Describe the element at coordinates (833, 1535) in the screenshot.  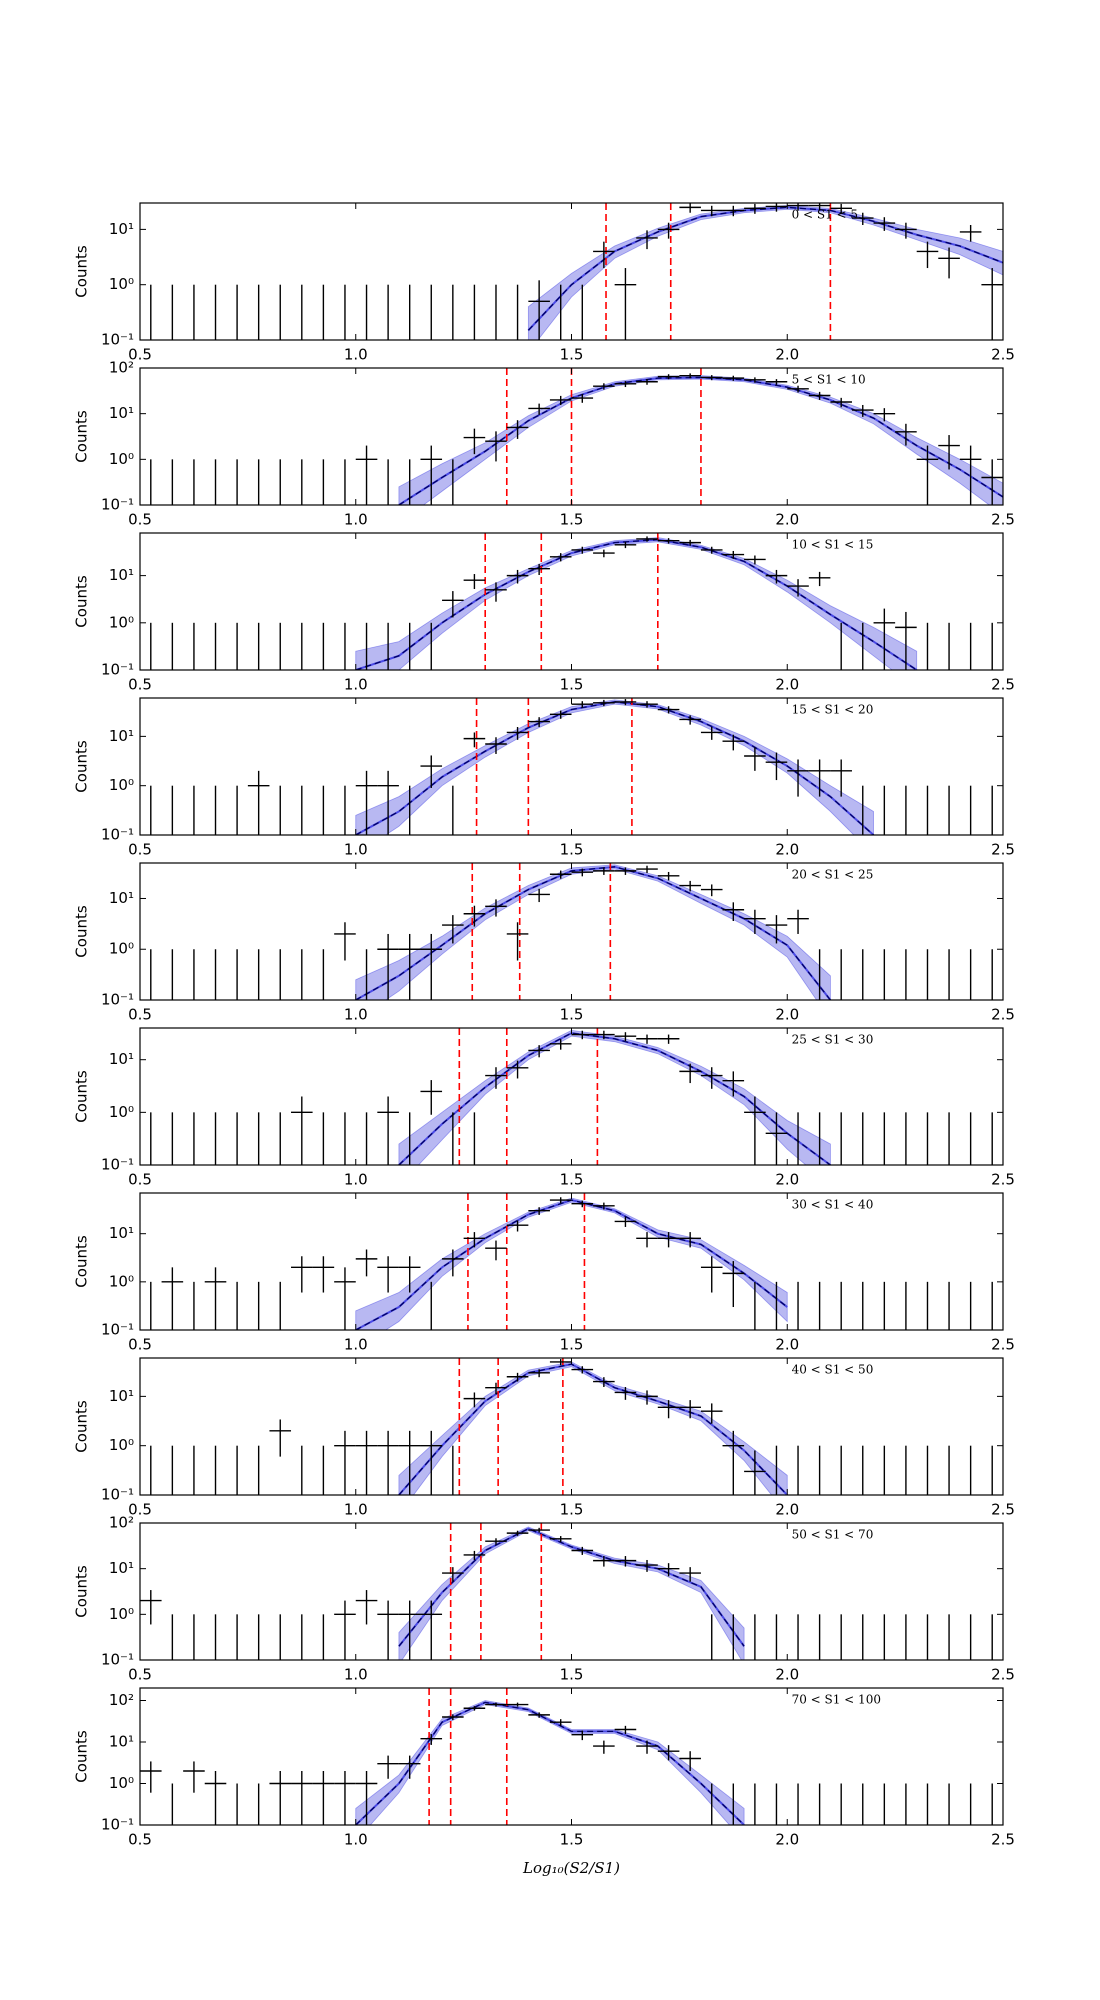
I see `panel-title: 50 < S1 < 70` at that location.